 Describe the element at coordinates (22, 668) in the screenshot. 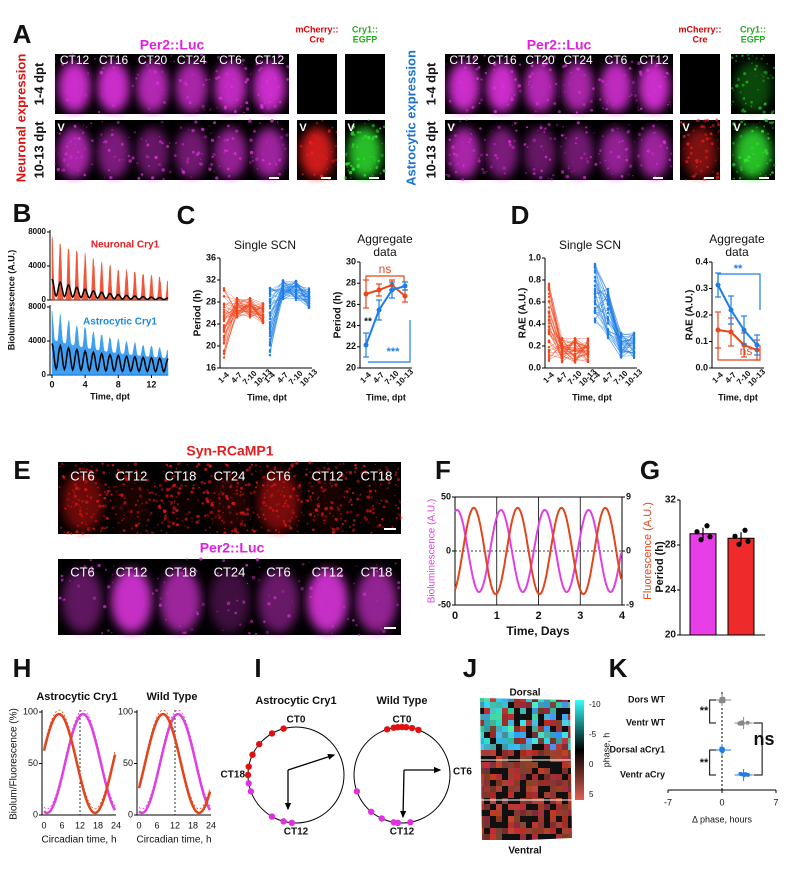

I see `label: H` at that location.